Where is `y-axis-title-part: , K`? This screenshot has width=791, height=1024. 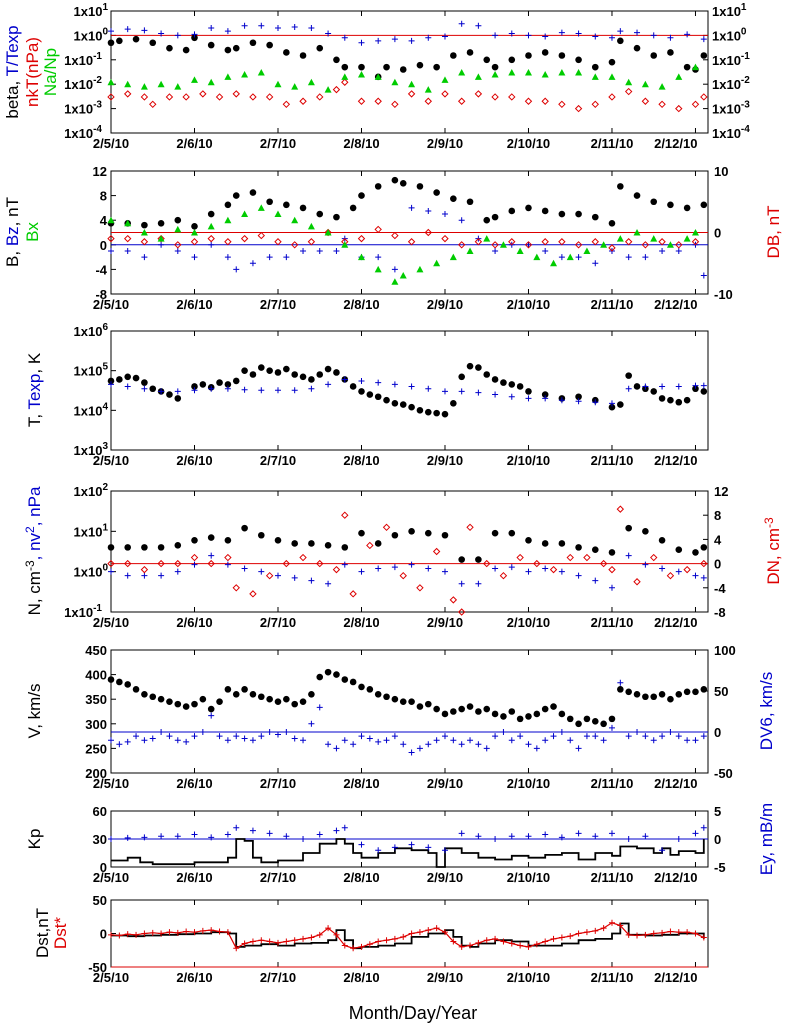 y-axis-title-part: , K is located at coordinates (34, 362).